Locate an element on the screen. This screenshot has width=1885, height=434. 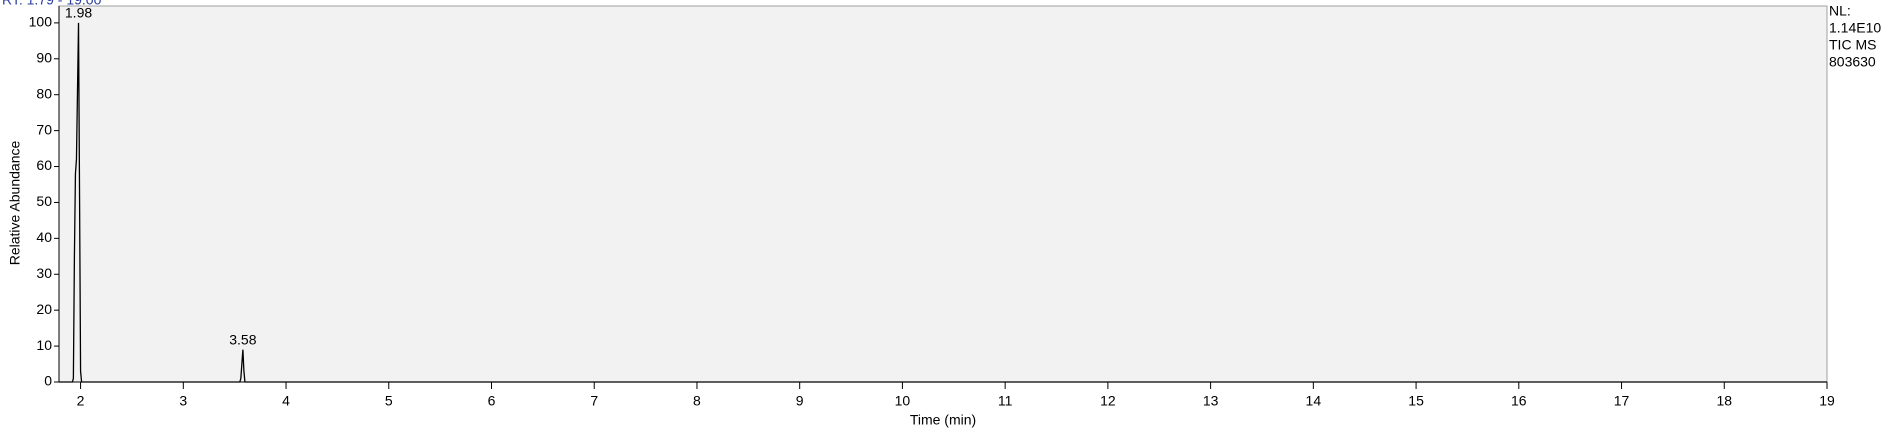
x-axis-label: Time (min) is located at coordinates (943, 420).